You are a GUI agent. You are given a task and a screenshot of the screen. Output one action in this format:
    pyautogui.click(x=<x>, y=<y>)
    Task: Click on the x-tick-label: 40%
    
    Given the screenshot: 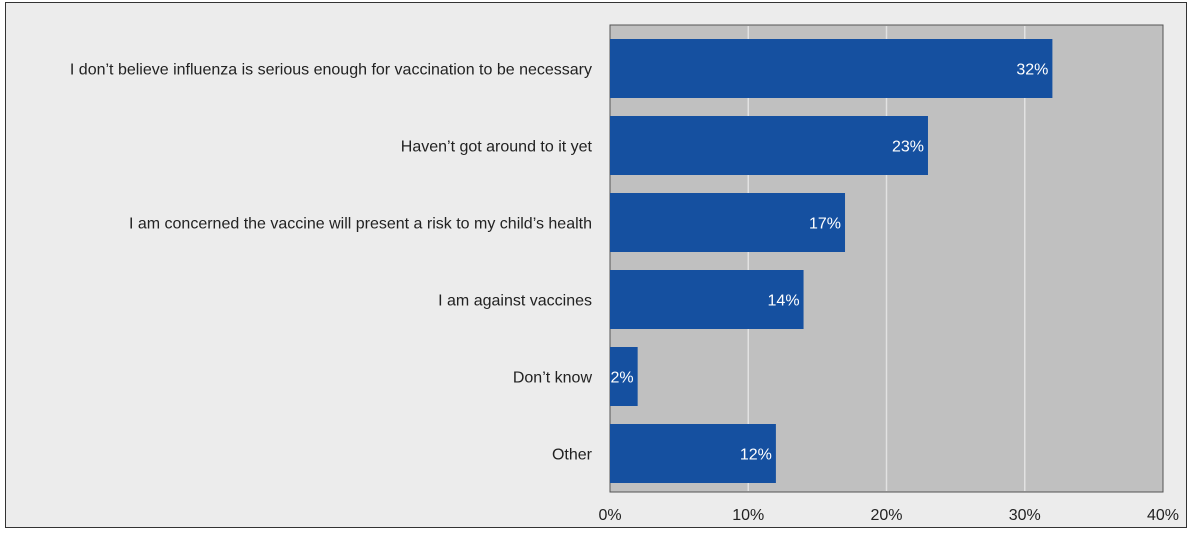 What is the action you would take?
    pyautogui.click(x=1163, y=515)
    